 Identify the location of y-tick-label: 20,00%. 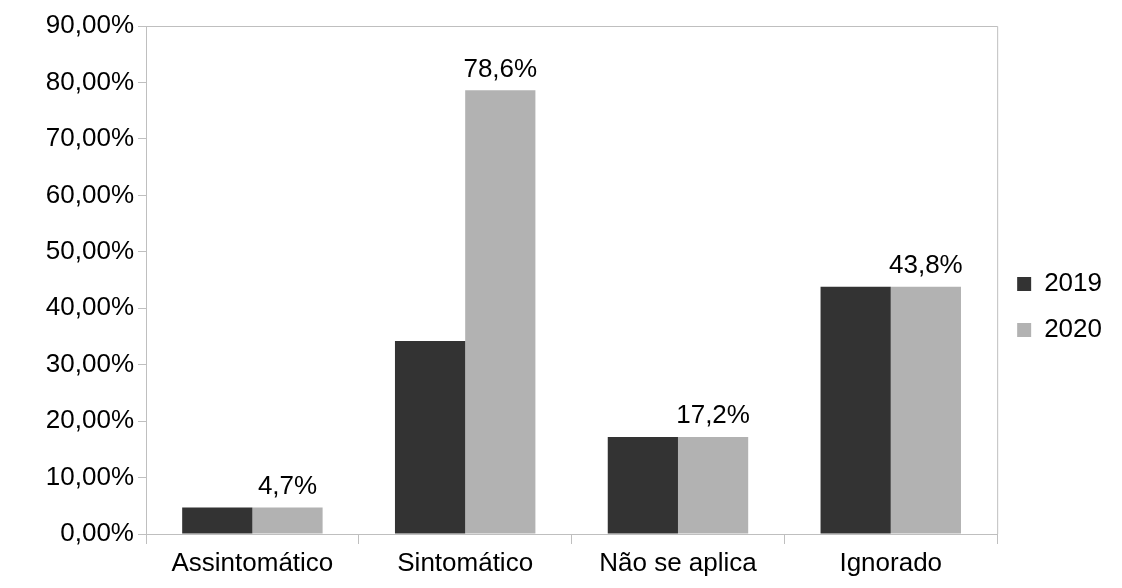
(89, 419).